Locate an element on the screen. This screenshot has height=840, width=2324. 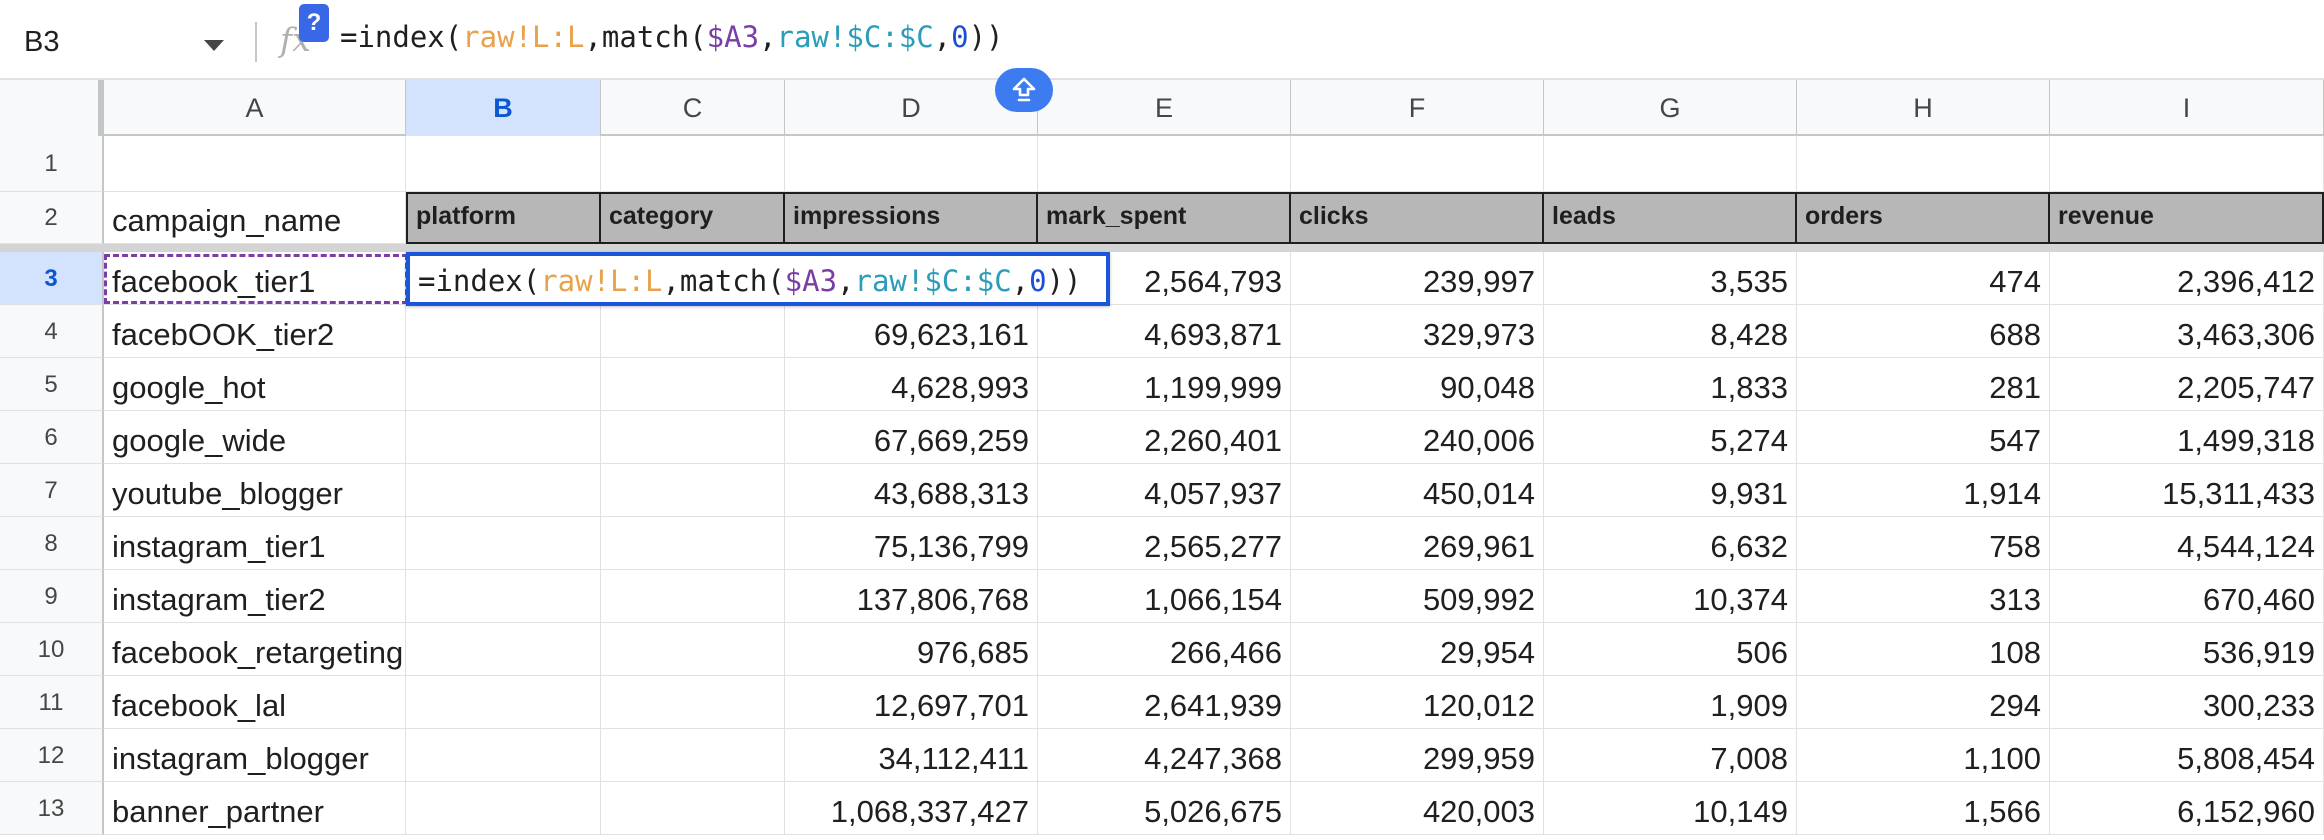
row-header-1: 1 is located at coordinates (52, 164).